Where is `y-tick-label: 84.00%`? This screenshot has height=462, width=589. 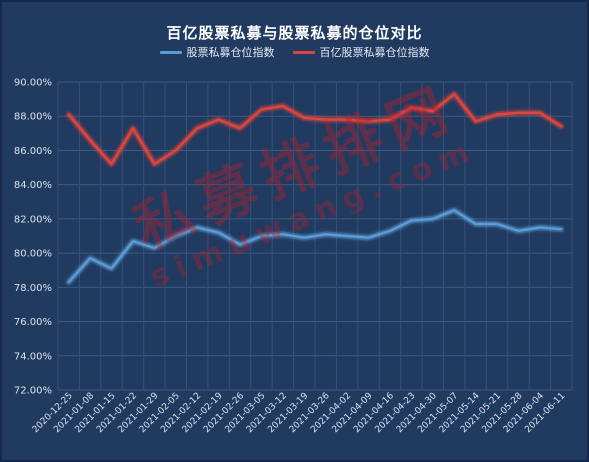
y-tick-label: 84.00% is located at coordinates (33, 185).